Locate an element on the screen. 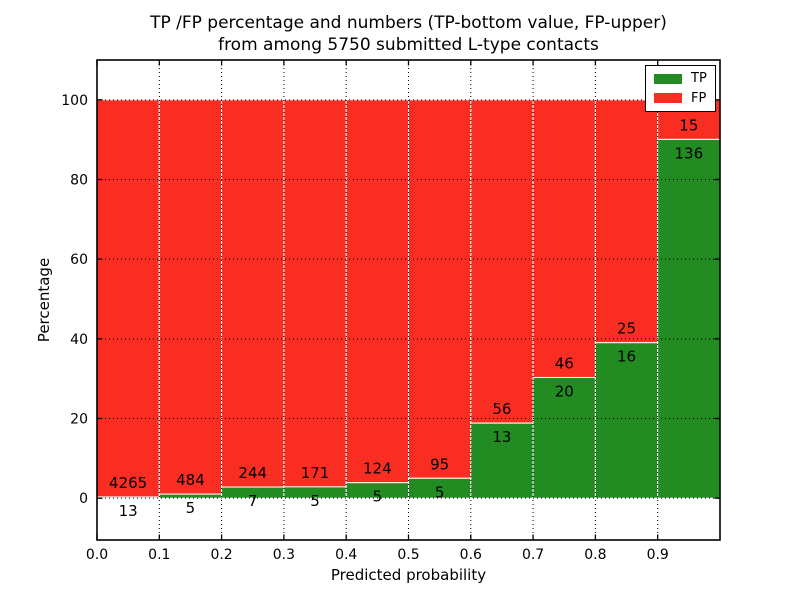 The image size is (800, 600). x-tick-label: 0.6 is located at coordinates (471, 555).